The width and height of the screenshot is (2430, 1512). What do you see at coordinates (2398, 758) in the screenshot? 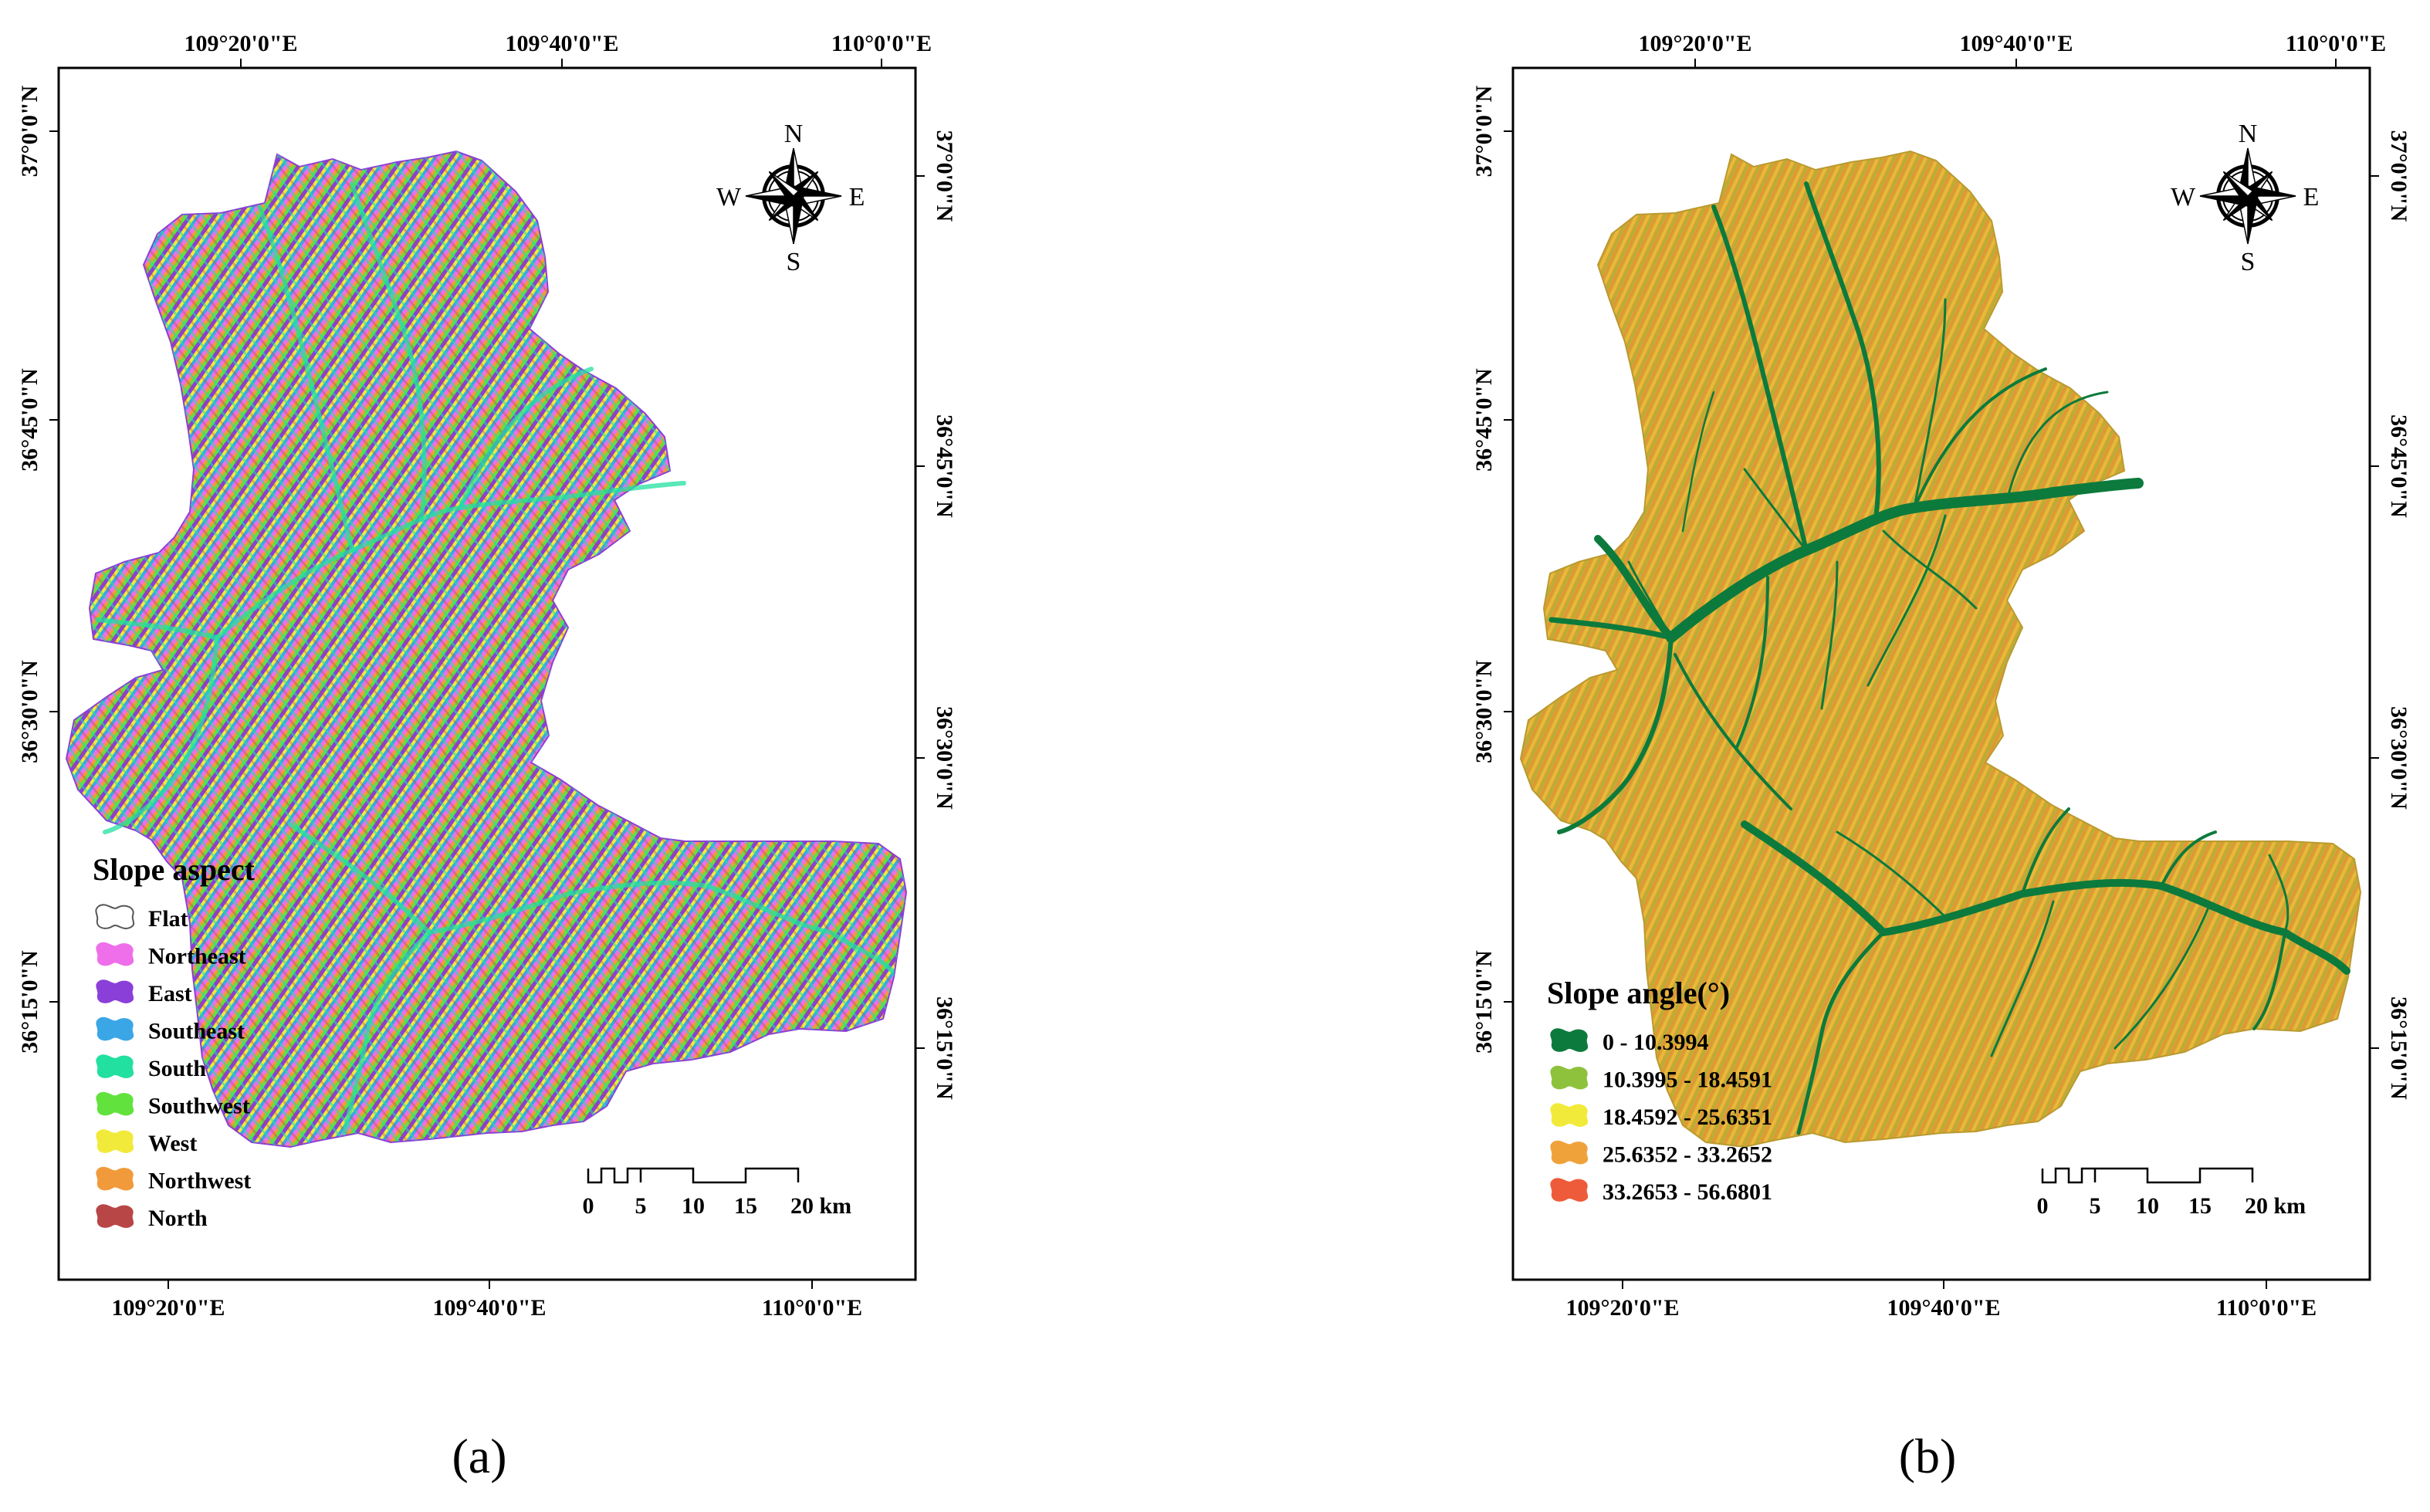
I see `latitude-label-right: 36°30'0"N` at bounding box center [2398, 758].